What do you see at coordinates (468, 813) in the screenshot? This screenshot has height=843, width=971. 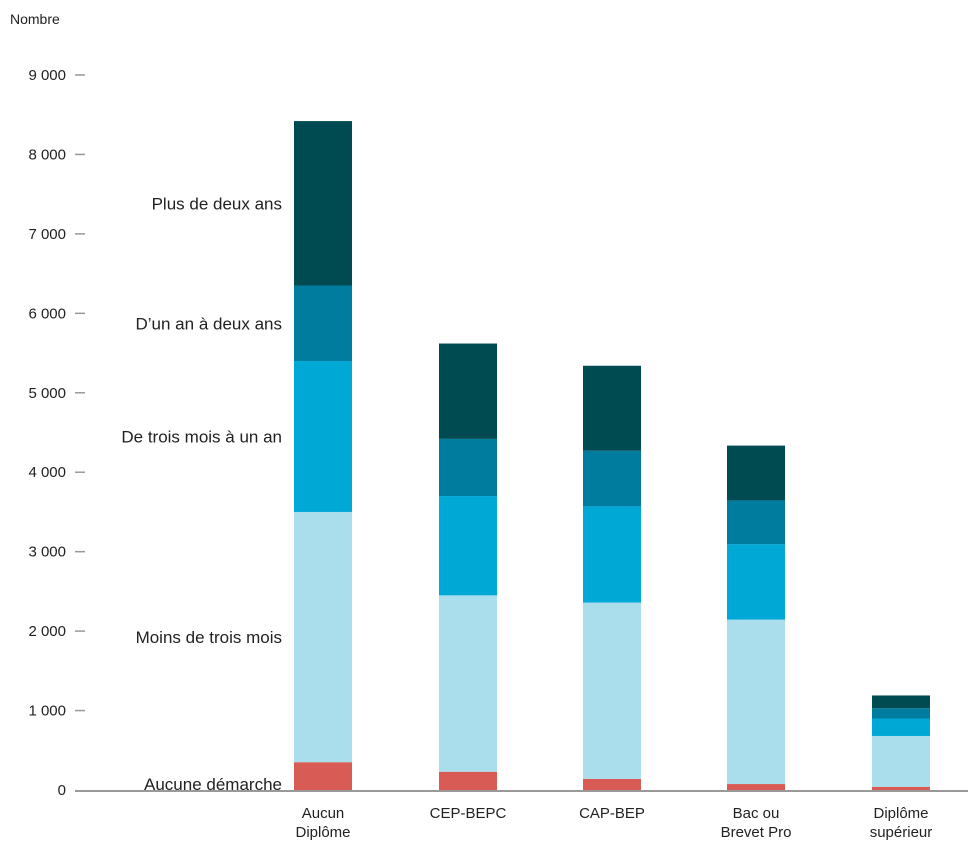 I see `x-category-label: CEP-BEPC` at bounding box center [468, 813].